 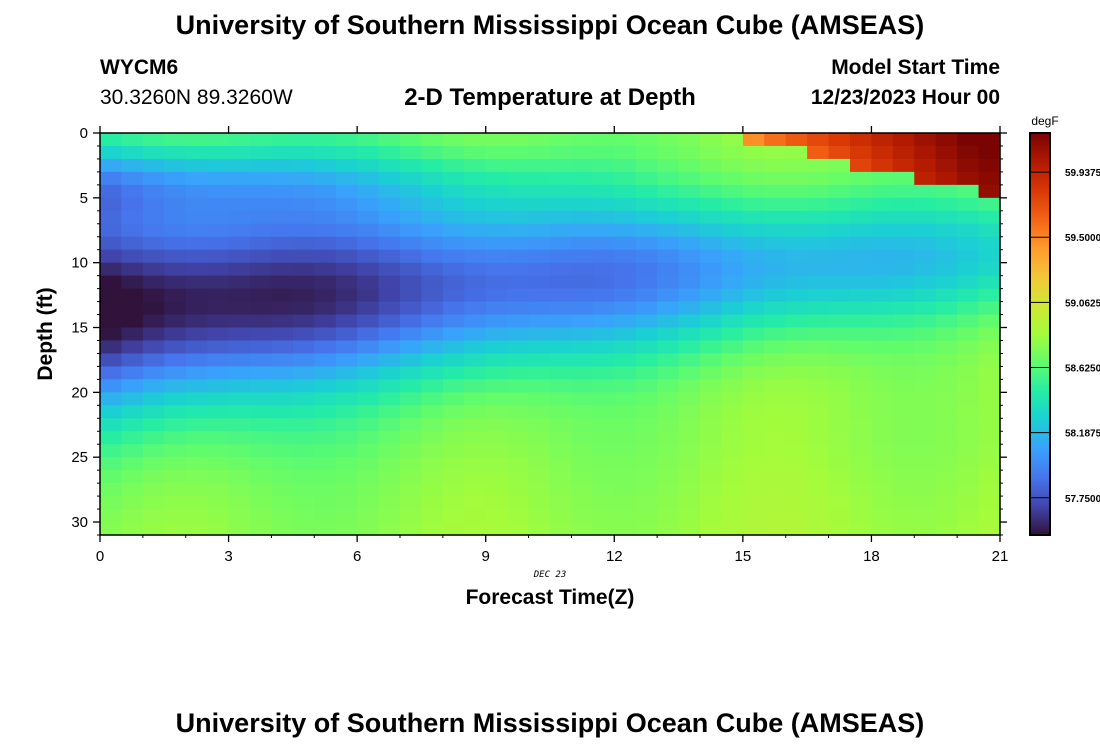 What do you see at coordinates (1082, 173) in the screenshot?
I see `colorbar-tick-label: 59.9375` at bounding box center [1082, 173].